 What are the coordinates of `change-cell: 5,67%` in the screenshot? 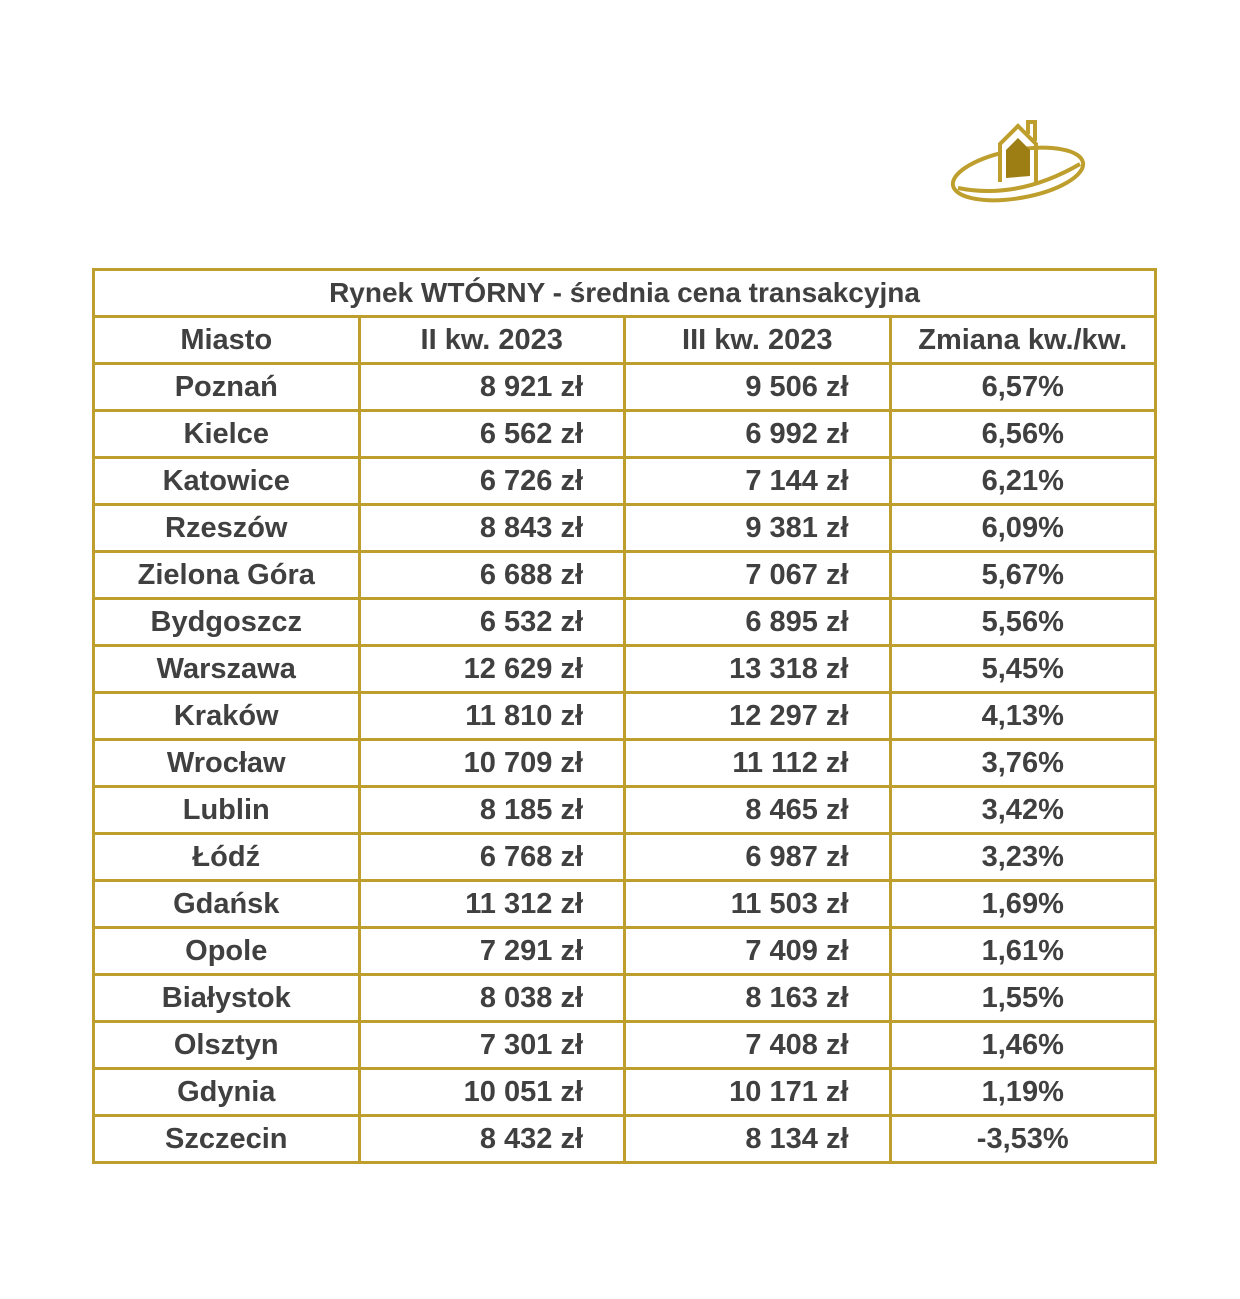 It's located at (1022, 575).